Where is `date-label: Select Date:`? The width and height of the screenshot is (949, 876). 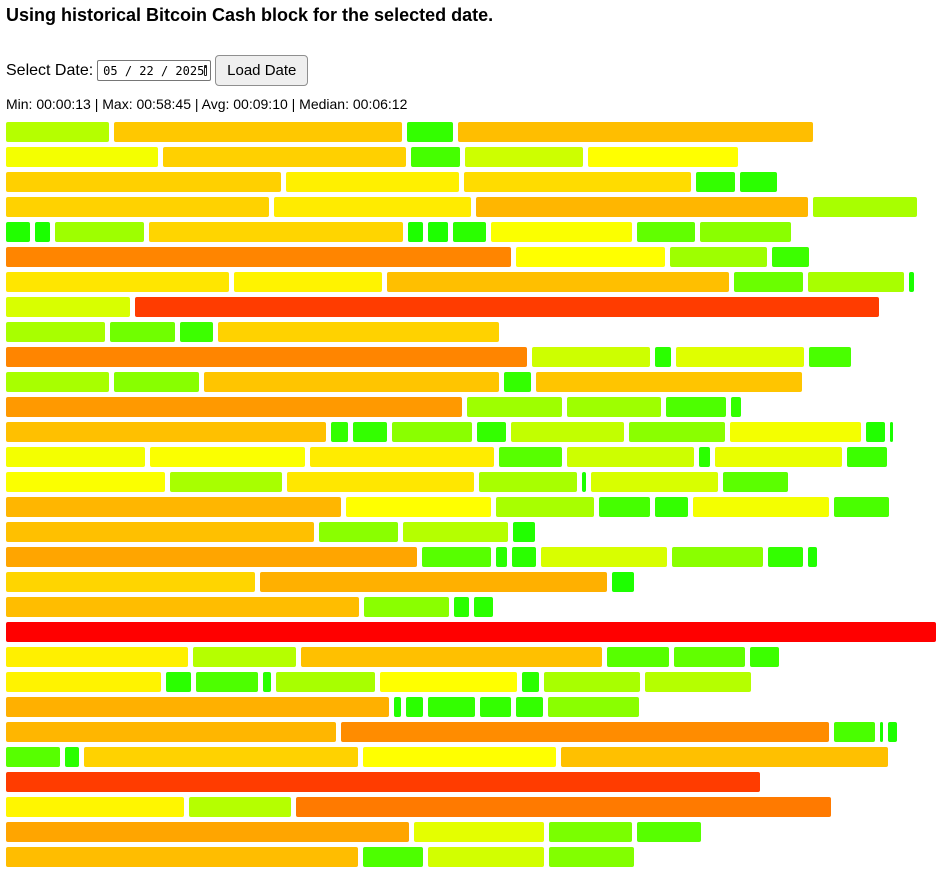
date-label: Select Date: is located at coordinates (50, 70).